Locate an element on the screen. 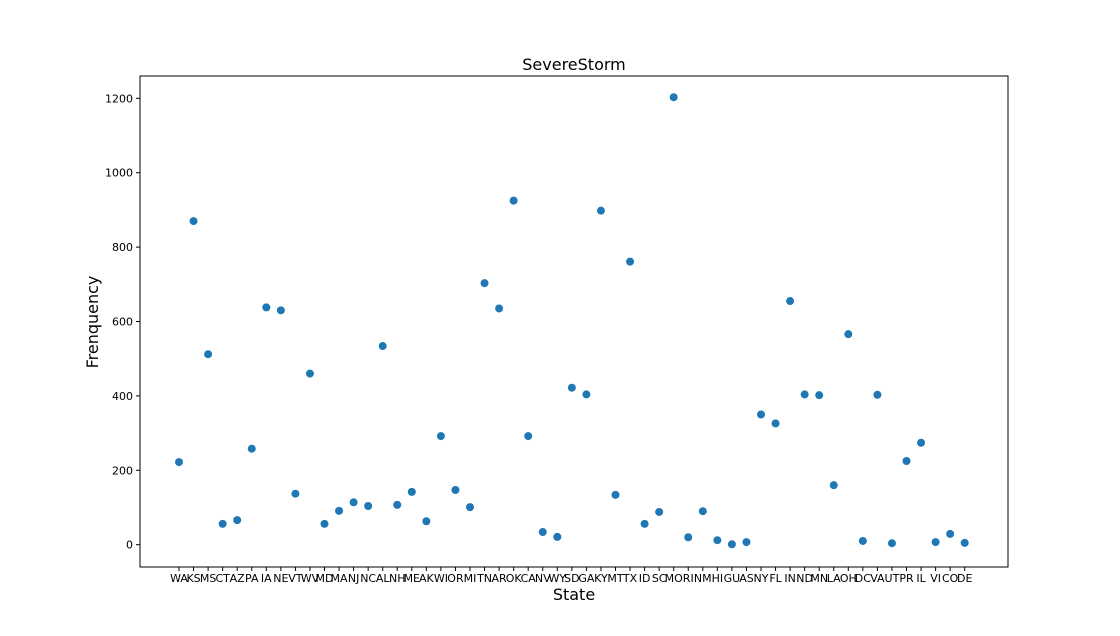 This screenshot has width=1120, height=636. x-tick-label: AK is located at coordinates (427, 578).